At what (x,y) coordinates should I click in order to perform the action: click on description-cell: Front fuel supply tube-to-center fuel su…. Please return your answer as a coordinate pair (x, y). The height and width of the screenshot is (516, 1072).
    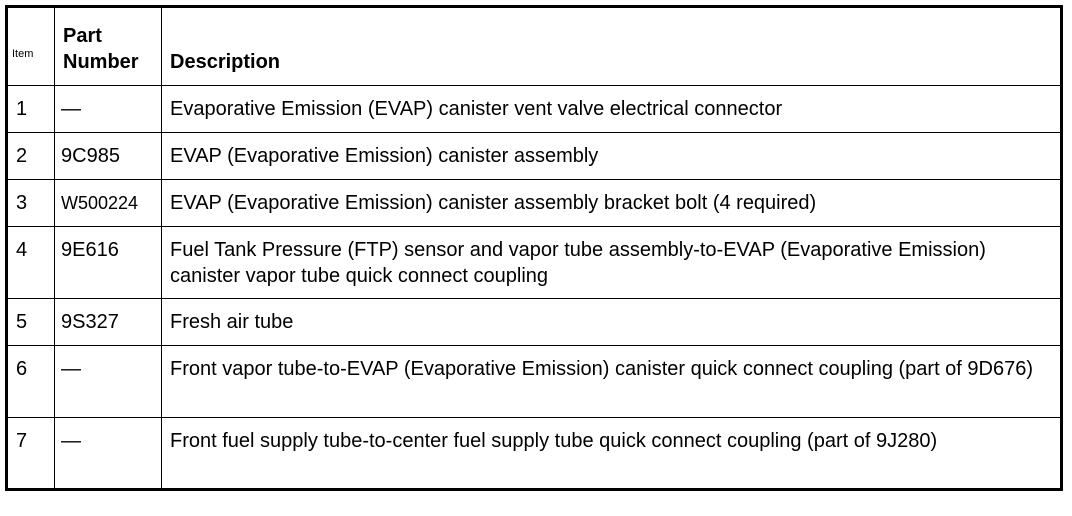
    Looking at the image, I should click on (611, 453).